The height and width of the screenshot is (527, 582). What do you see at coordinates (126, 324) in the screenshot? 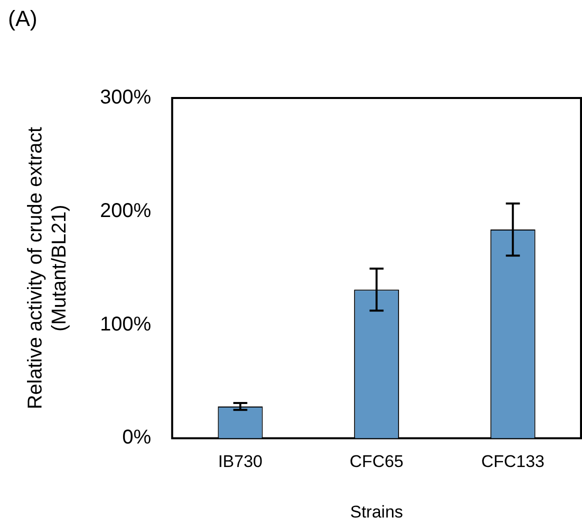
I see `y-tick-label: 100%` at bounding box center [126, 324].